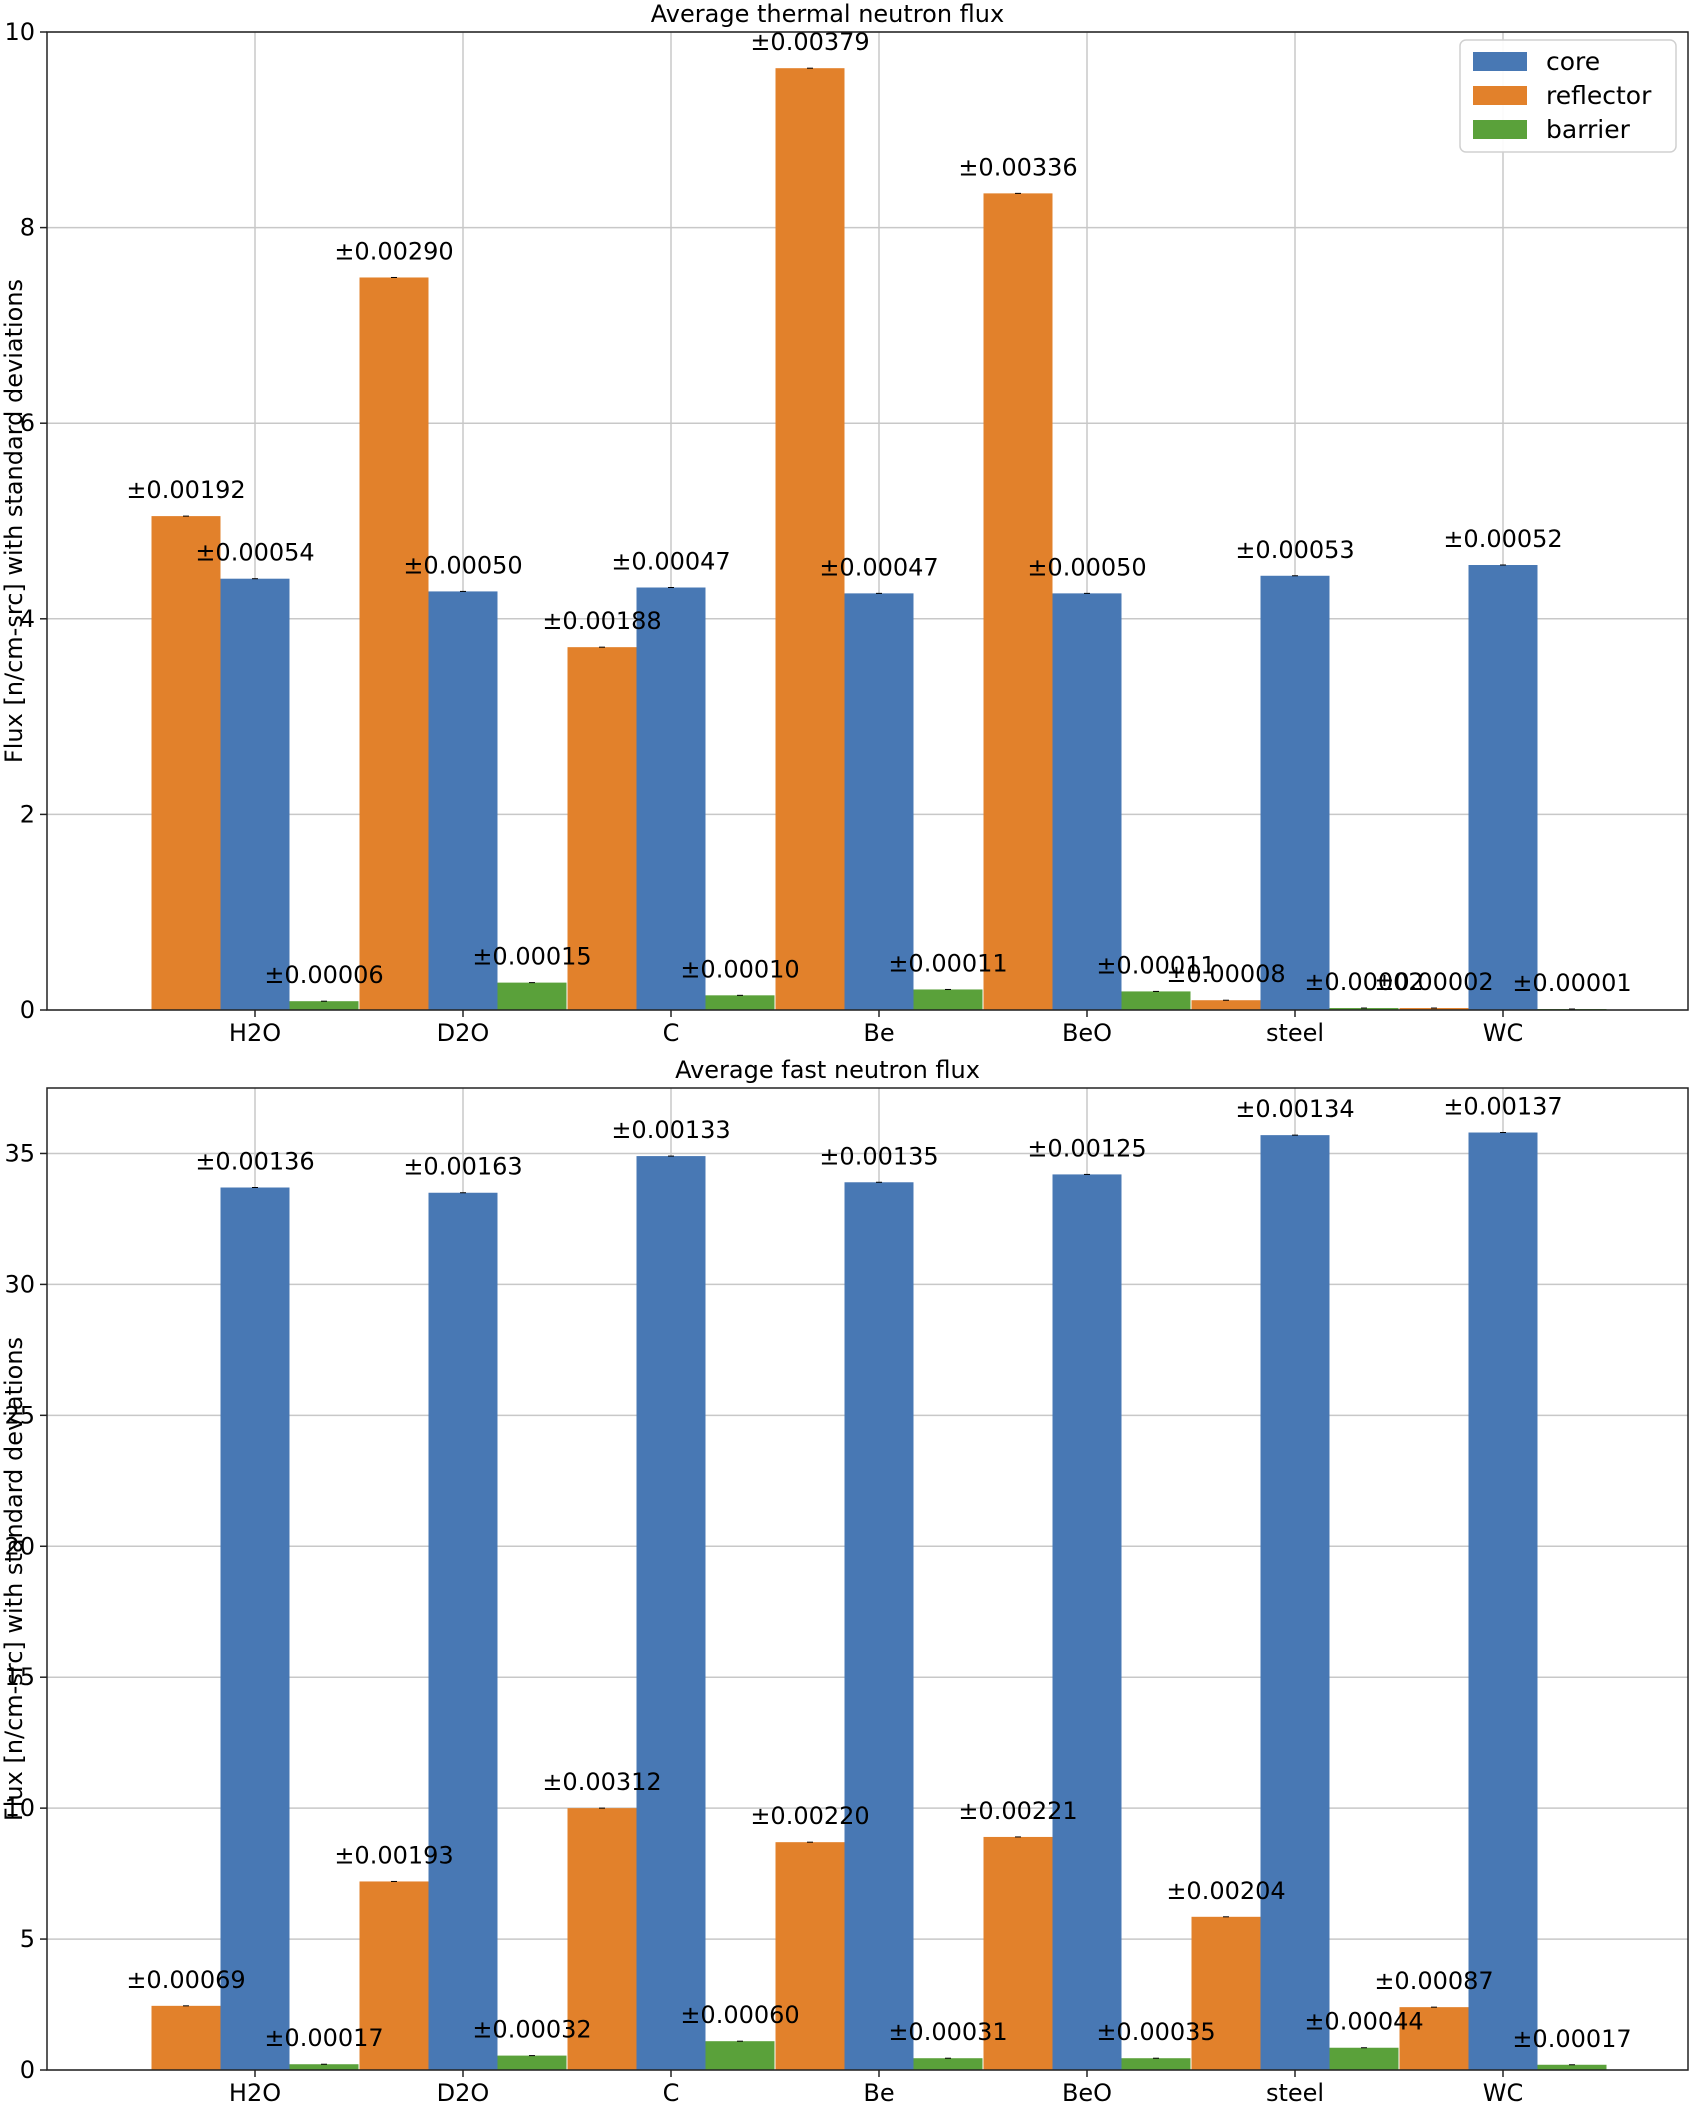 The width and height of the screenshot is (1694, 2104). What do you see at coordinates (27, 1939) in the screenshot?
I see `y-tick-label: 5` at bounding box center [27, 1939].